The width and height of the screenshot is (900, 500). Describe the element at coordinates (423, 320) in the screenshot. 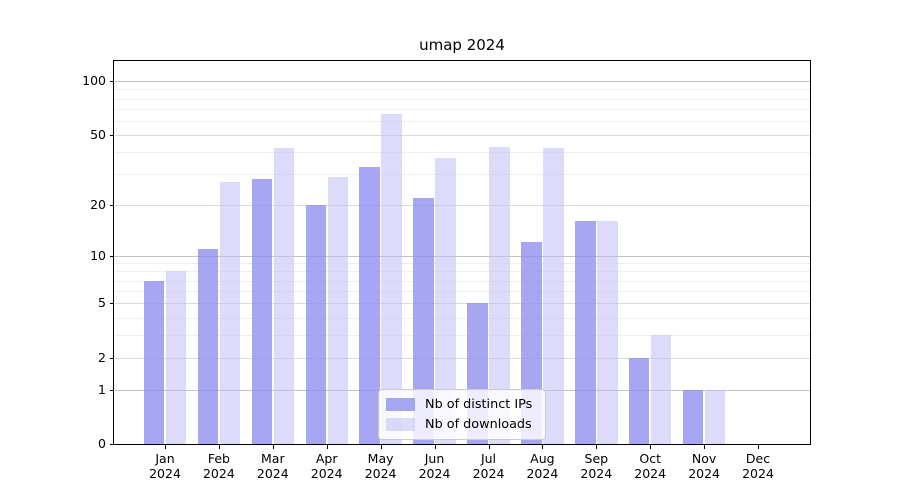

I see `bar-ips-jun` at that location.